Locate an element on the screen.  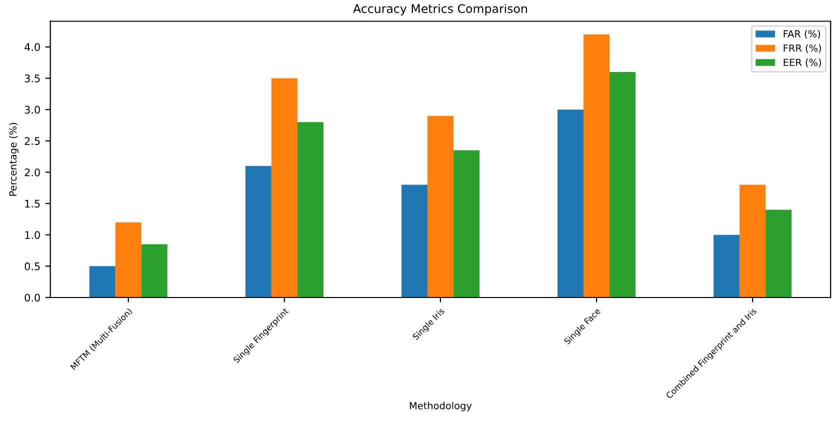
y-tick-label: 3.0 is located at coordinates (32, 110).